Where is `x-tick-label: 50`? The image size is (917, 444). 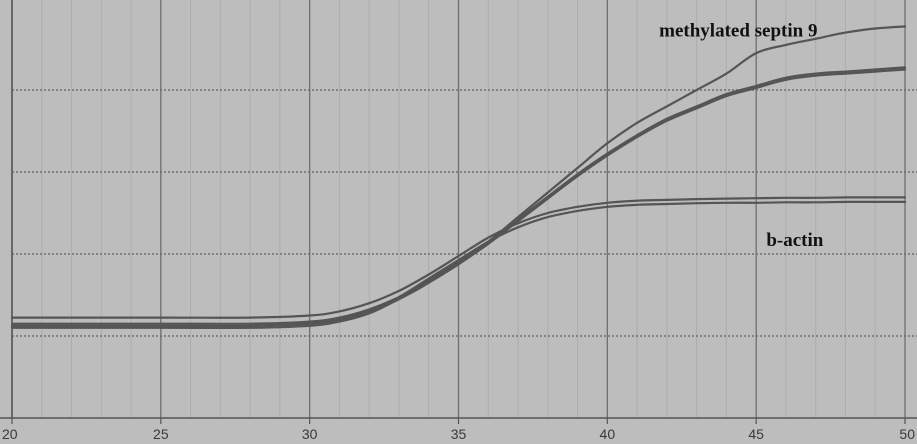 x-tick-label: 50 is located at coordinates (907, 434).